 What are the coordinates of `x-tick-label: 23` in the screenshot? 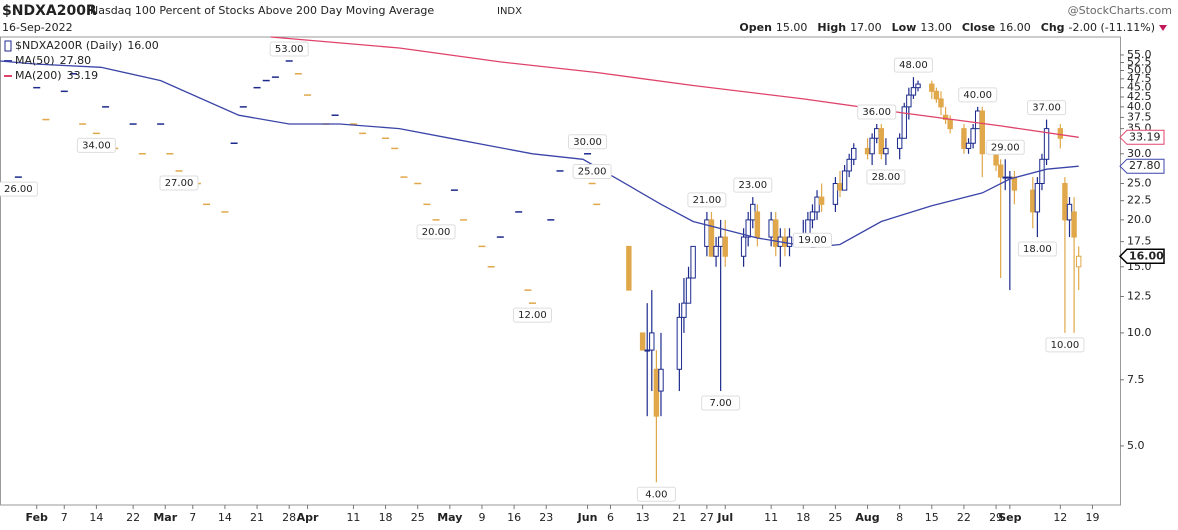 It's located at (546, 517).